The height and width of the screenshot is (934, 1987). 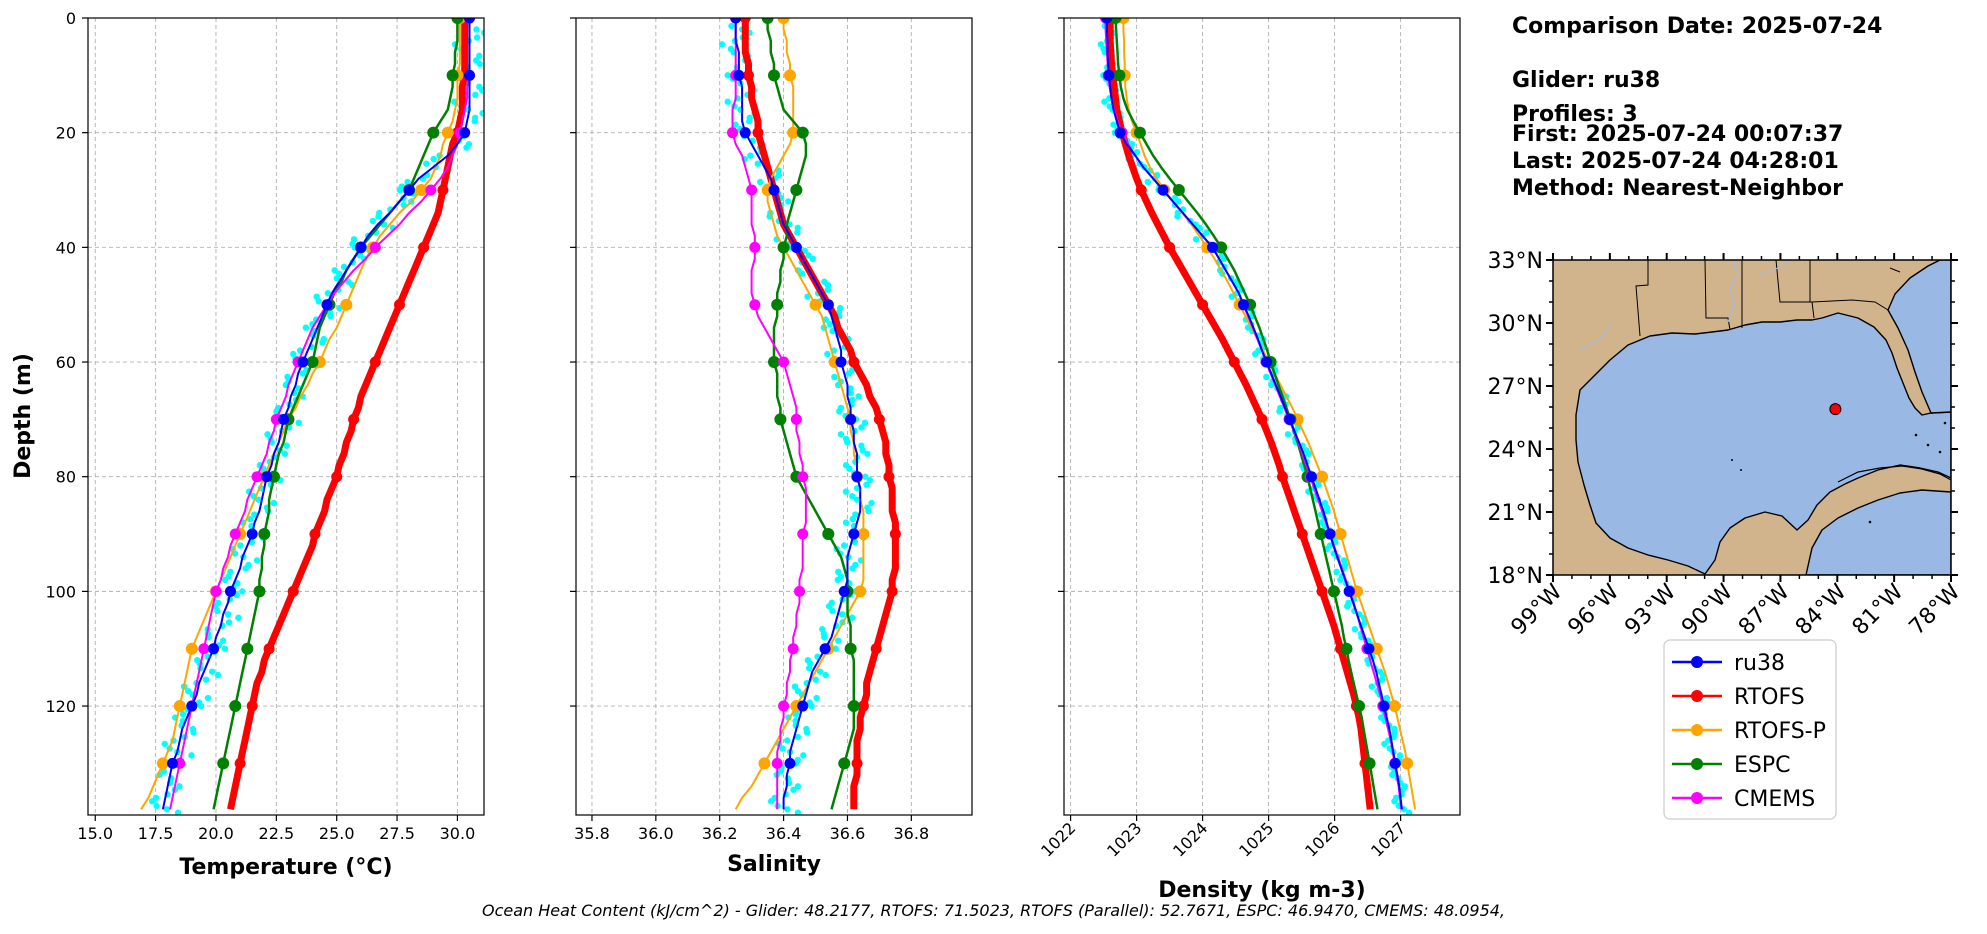 I want to click on map-atlantic-water, so click(x=1919, y=337).